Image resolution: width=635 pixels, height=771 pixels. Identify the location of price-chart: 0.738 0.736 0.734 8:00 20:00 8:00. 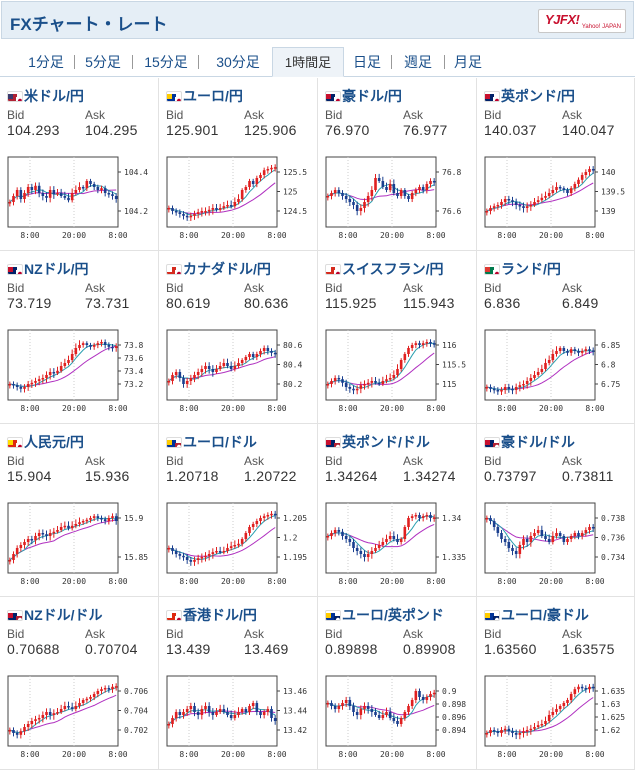
(559, 544).